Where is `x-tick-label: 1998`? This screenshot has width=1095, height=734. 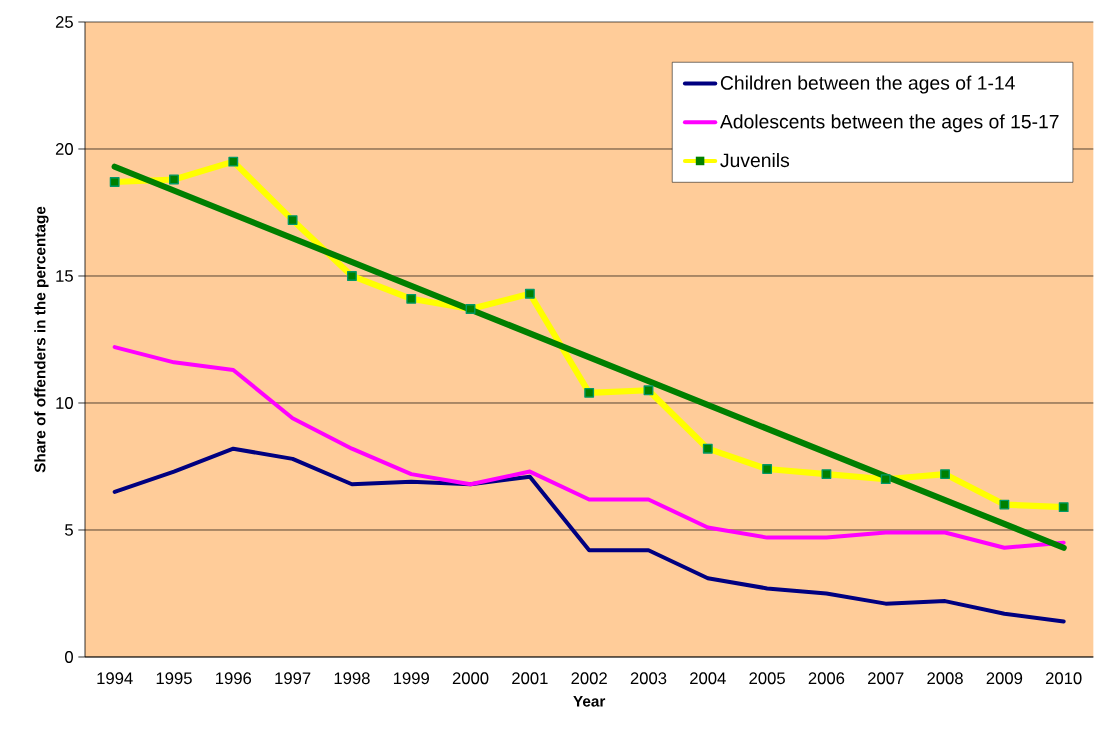
x-tick-label: 1998 is located at coordinates (352, 678).